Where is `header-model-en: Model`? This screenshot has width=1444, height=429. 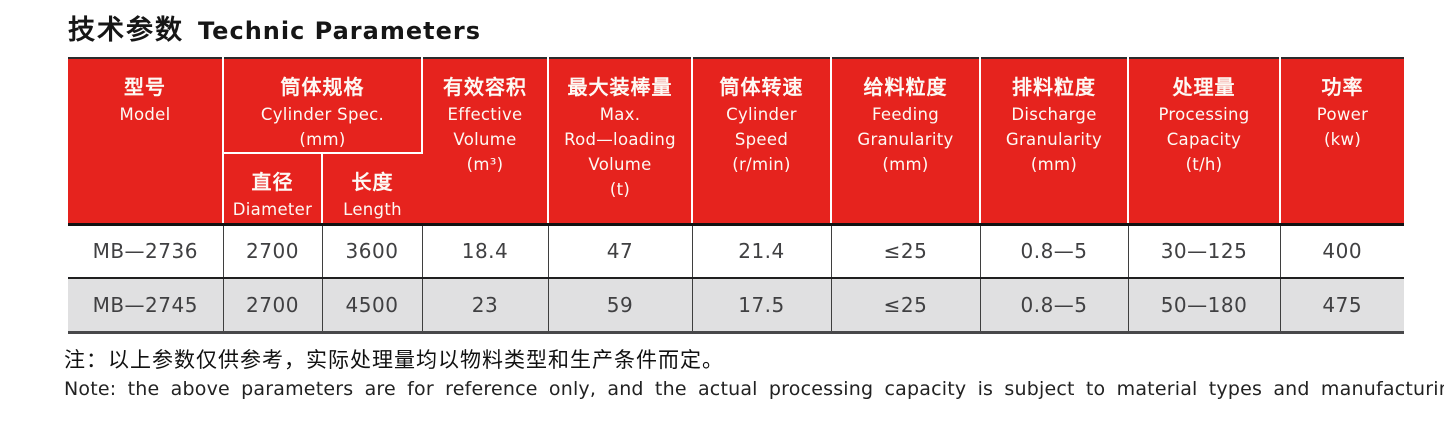
header-model-en: Model is located at coordinates (145, 114).